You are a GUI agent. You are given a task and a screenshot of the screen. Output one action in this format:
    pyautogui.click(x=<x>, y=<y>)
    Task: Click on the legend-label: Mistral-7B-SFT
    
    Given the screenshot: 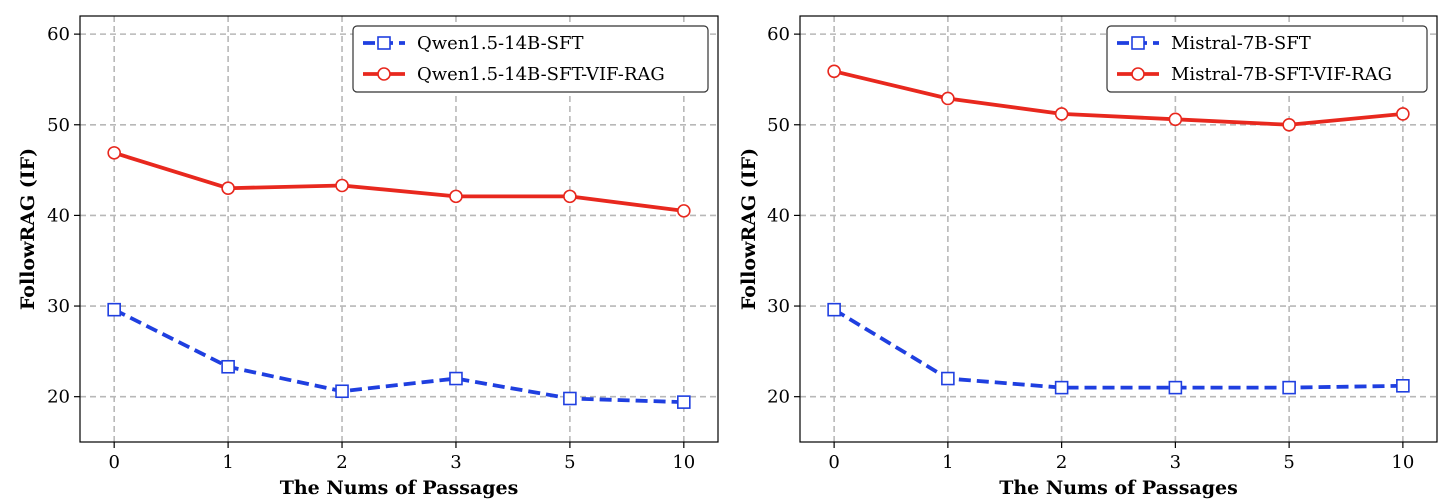 What is the action you would take?
    pyautogui.click(x=1241, y=43)
    